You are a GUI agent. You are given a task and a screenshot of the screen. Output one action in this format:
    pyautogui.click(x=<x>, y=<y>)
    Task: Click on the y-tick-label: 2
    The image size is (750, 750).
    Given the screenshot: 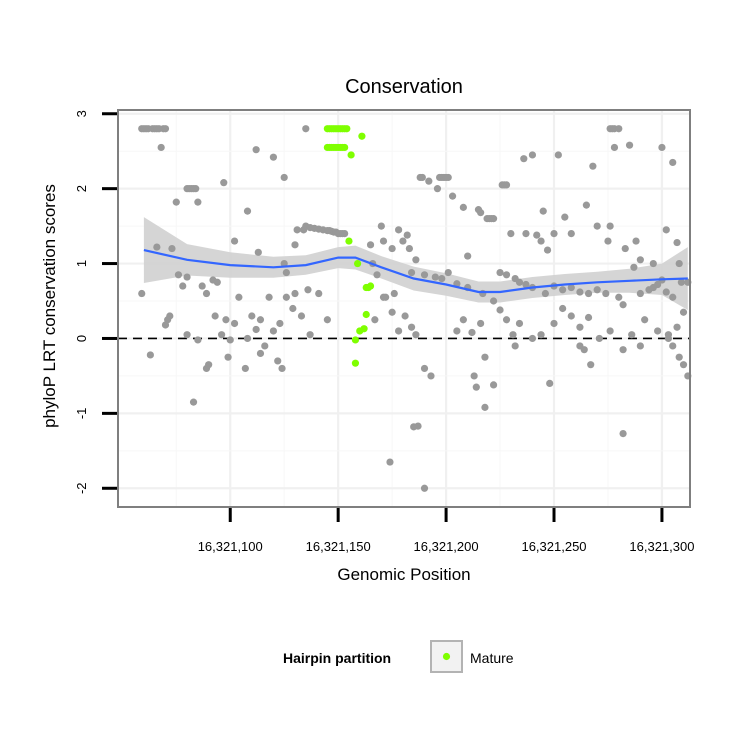 What is the action you would take?
    pyautogui.click(x=81, y=188)
    